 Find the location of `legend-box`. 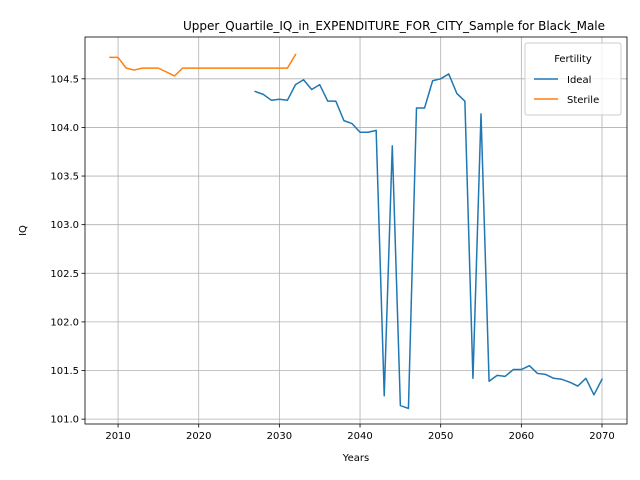

legend-box is located at coordinates (573, 79).